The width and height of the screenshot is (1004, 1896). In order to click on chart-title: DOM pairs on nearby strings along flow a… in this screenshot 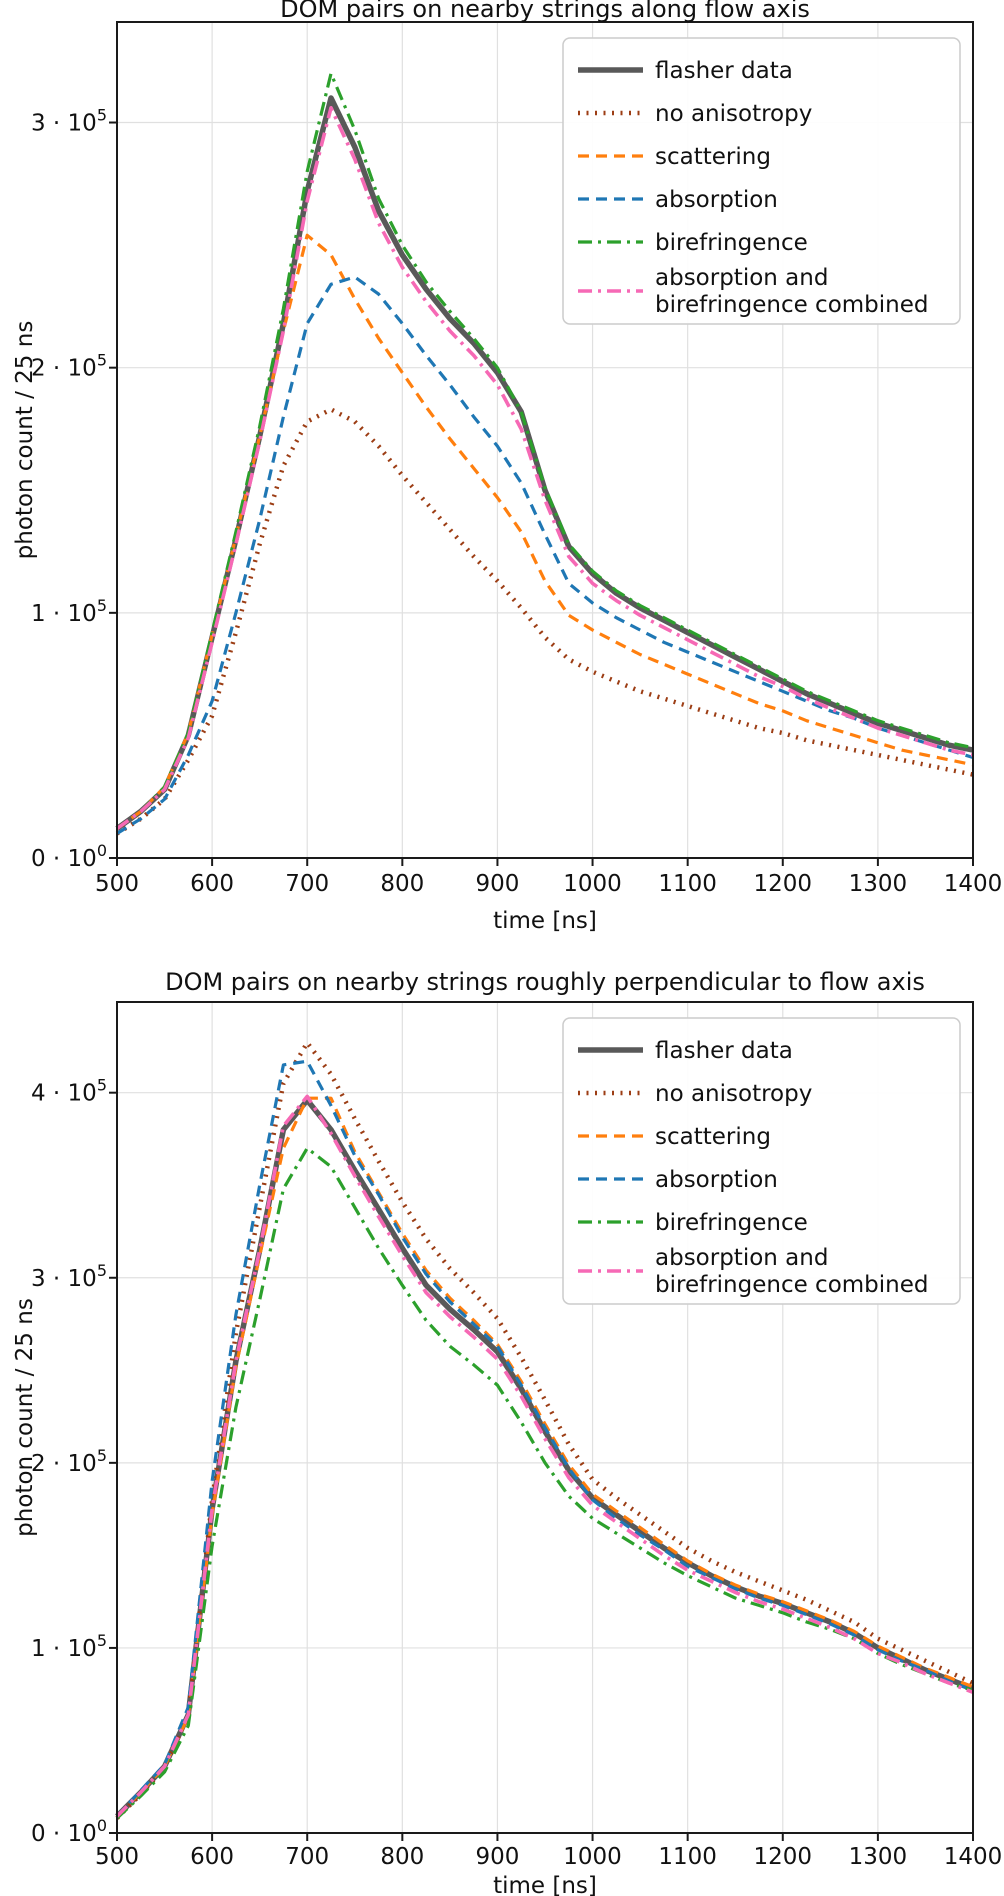, I will do `click(545, 11)`.